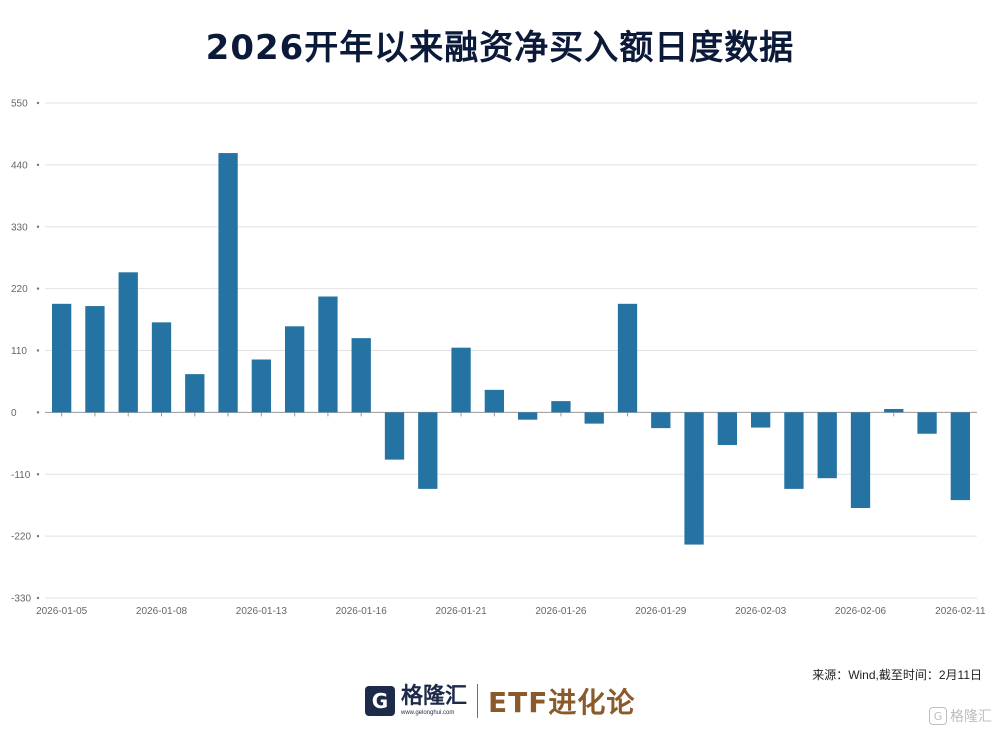 This screenshot has height=733, width=1000. I want to click on y-tick-label: 550, so click(19, 104).